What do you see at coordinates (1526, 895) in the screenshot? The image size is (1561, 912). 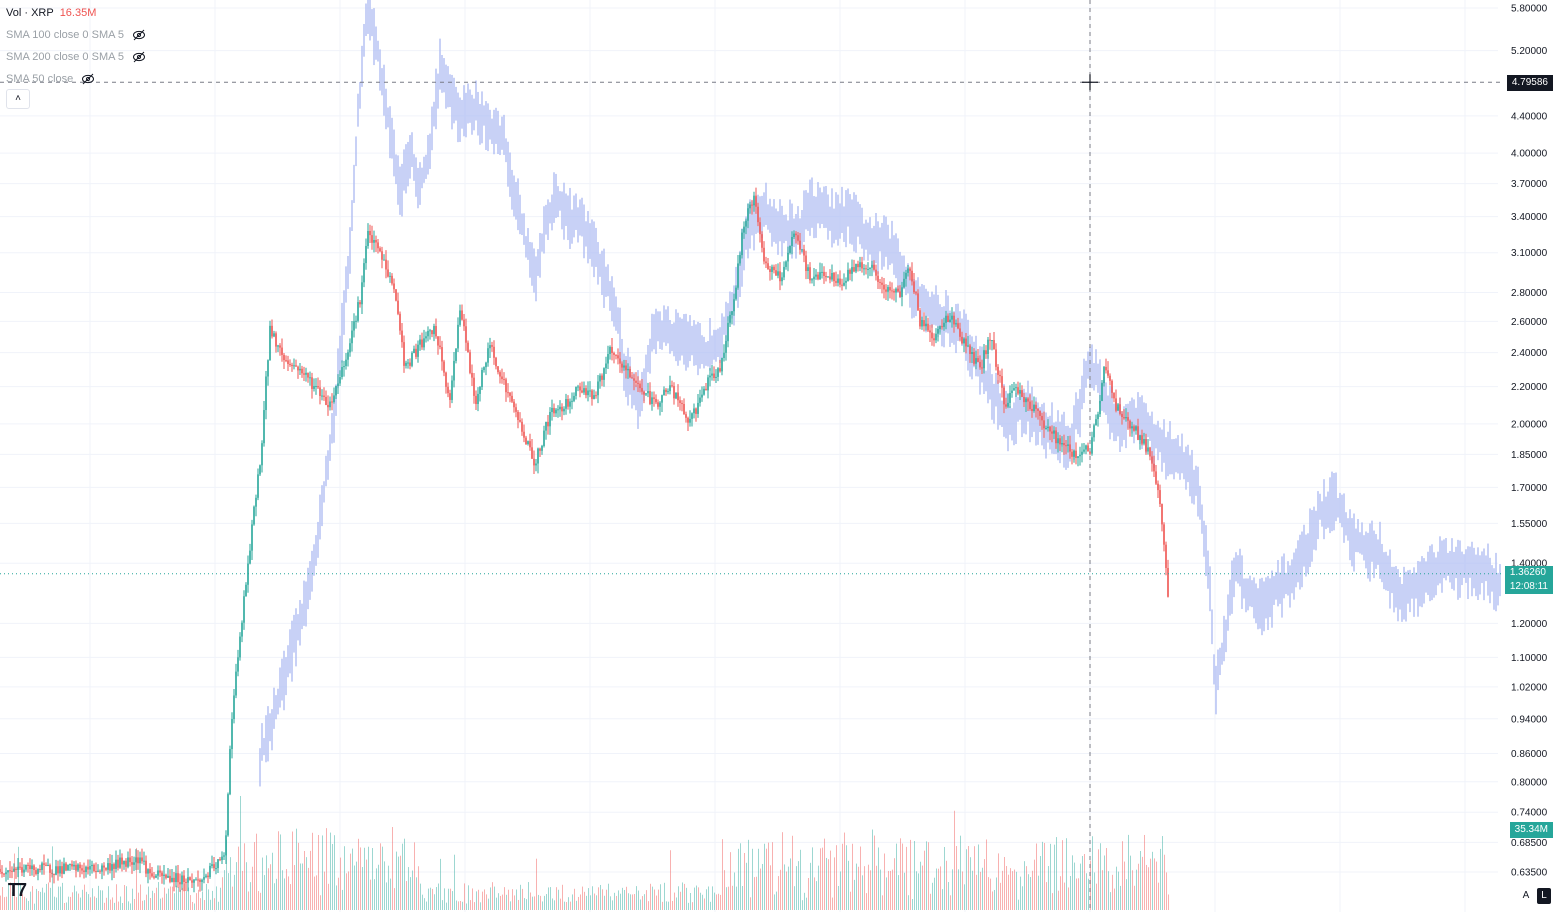 I see `auto-scale-button: A` at bounding box center [1526, 895].